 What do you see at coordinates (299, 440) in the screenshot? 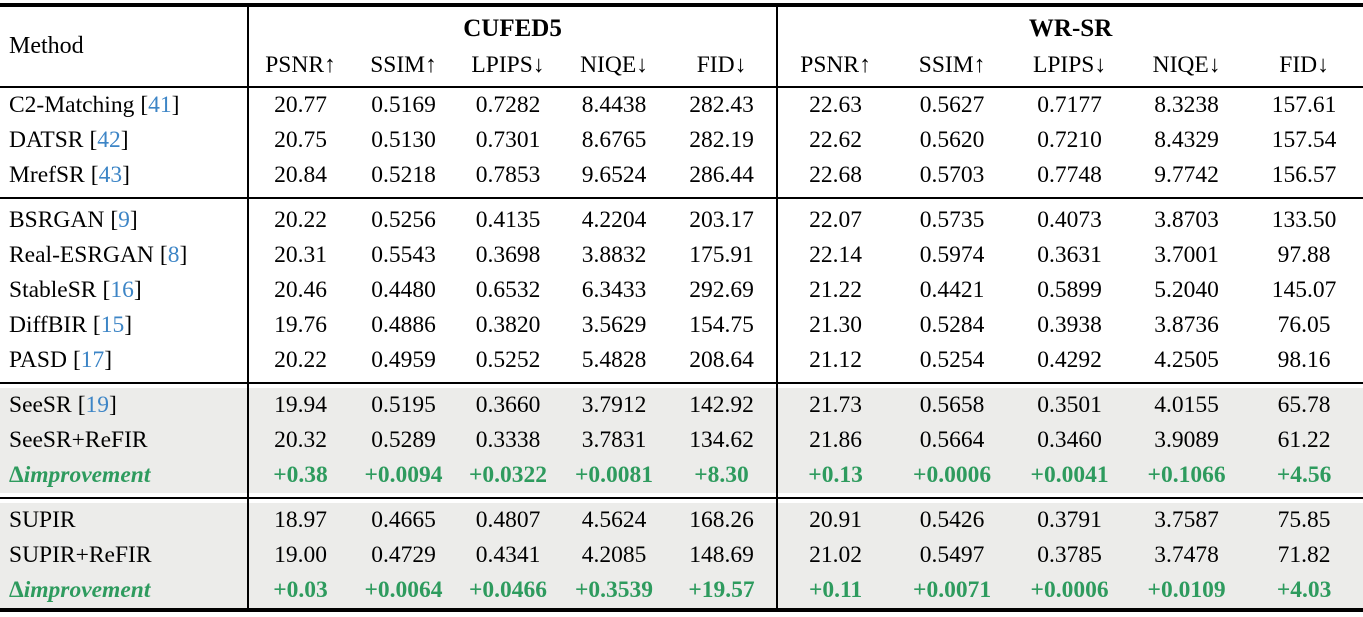
I see `metric-value-cell: 20.32` at bounding box center [299, 440].